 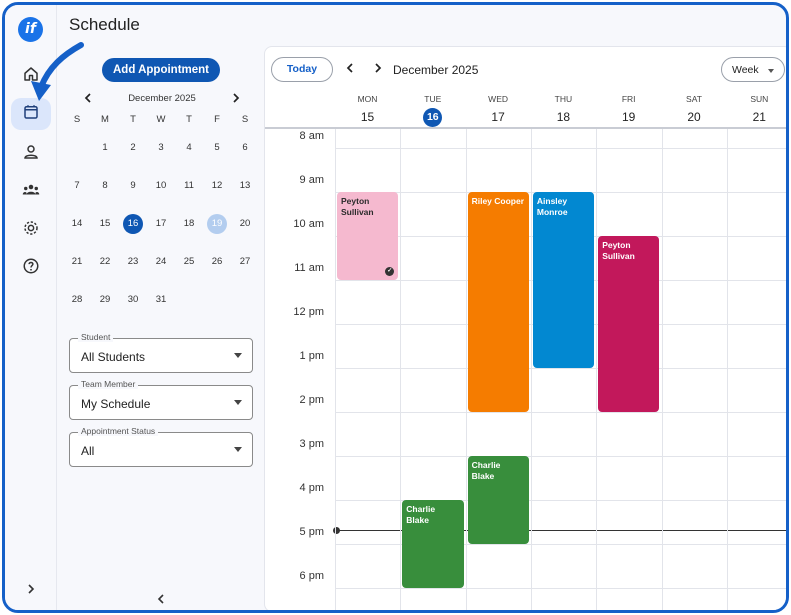 What do you see at coordinates (108, 384) in the screenshot?
I see `team-member-filter-label: Team Member` at bounding box center [108, 384].